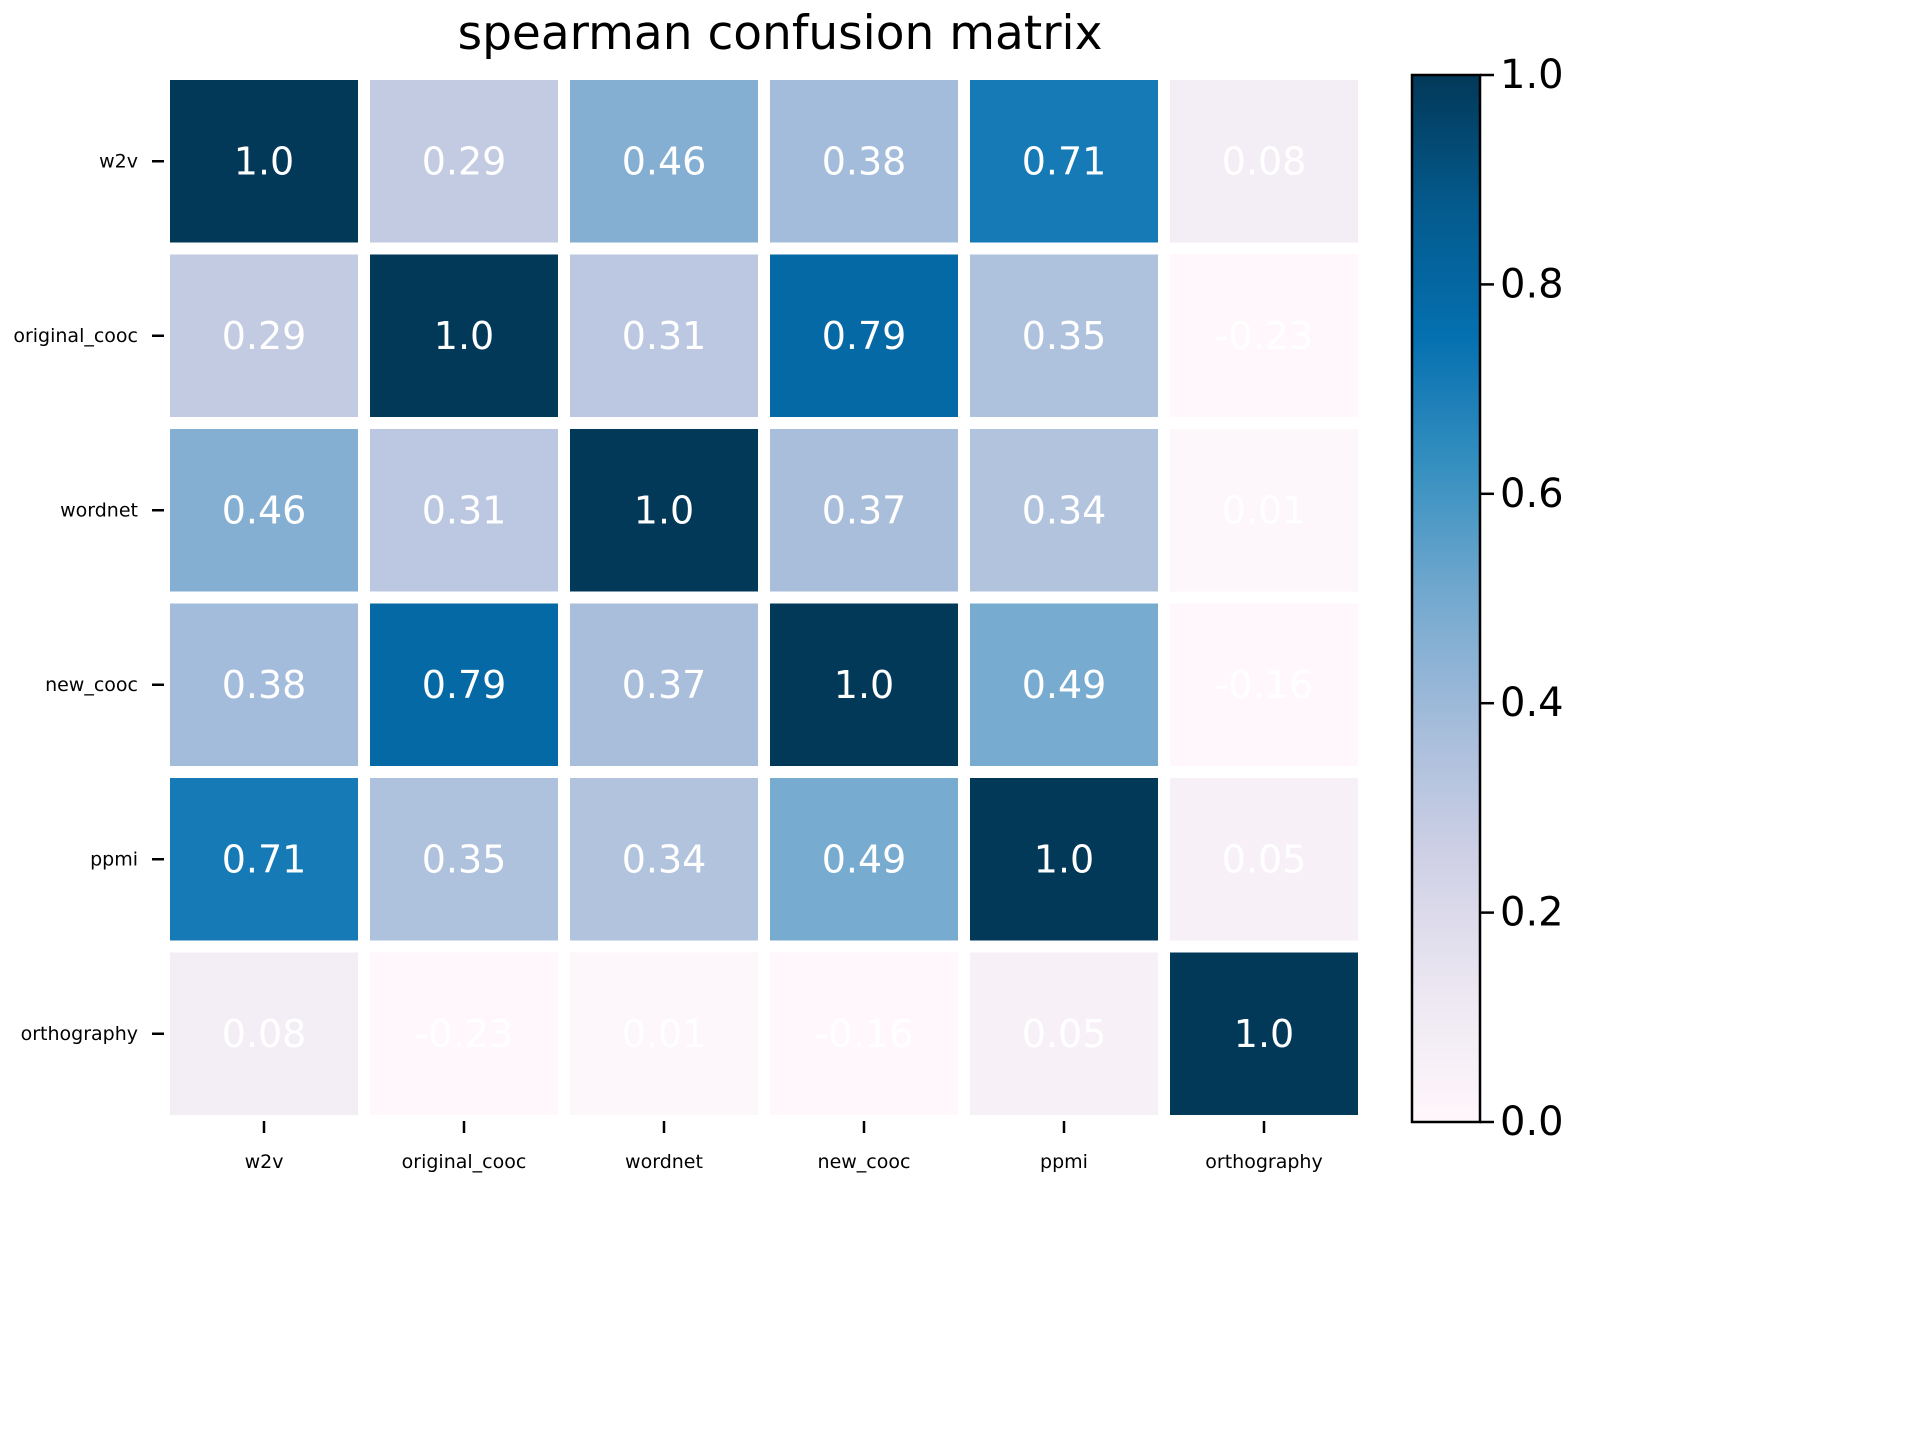 The image size is (1920, 1440). Describe the element at coordinates (1532, 494) in the screenshot. I see `colorbar-tick-label: 0.6` at that location.